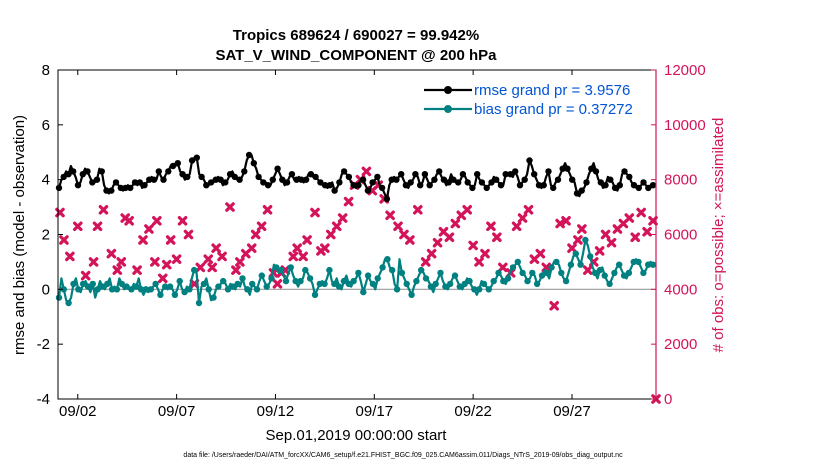  What do you see at coordinates (177, 411) in the screenshot?
I see `x-tick-label: 09/07` at bounding box center [177, 411].